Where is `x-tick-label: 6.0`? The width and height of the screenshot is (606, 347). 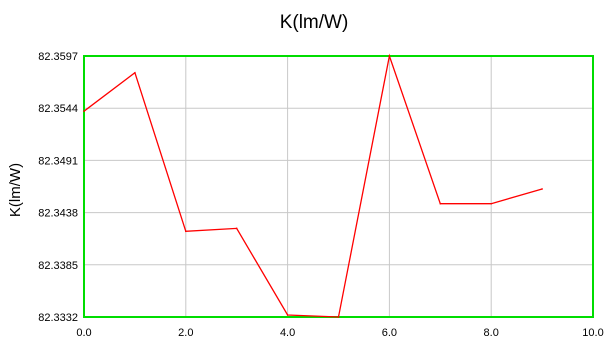
x-tick-label: 6.0 is located at coordinates (389, 333).